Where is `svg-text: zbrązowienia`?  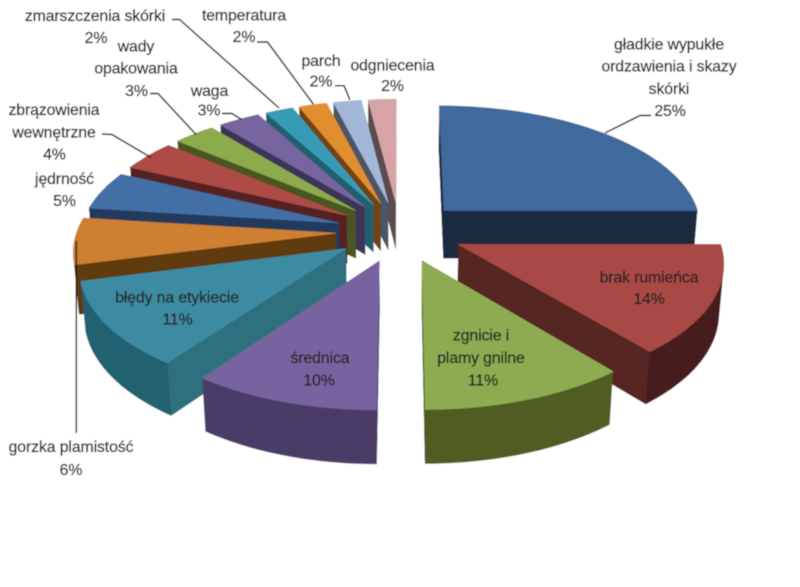
svg-text: zbrązowienia is located at coordinates (54, 110).